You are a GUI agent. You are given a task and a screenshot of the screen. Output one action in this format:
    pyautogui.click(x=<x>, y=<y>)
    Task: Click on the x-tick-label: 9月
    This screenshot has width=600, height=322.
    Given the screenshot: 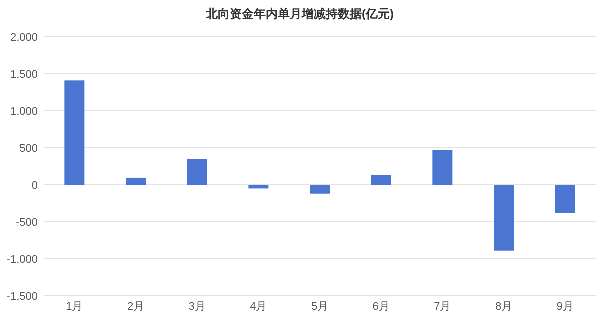 What is the action you would take?
    pyautogui.click(x=565, y=307)
    